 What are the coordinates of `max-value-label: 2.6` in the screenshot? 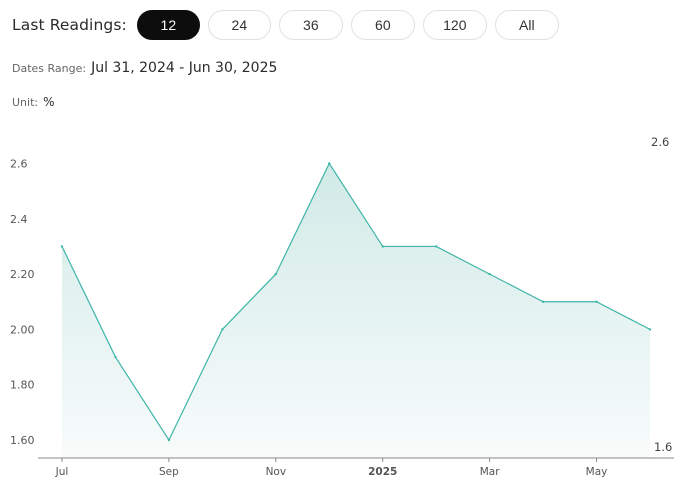 It's located at (660, 142).